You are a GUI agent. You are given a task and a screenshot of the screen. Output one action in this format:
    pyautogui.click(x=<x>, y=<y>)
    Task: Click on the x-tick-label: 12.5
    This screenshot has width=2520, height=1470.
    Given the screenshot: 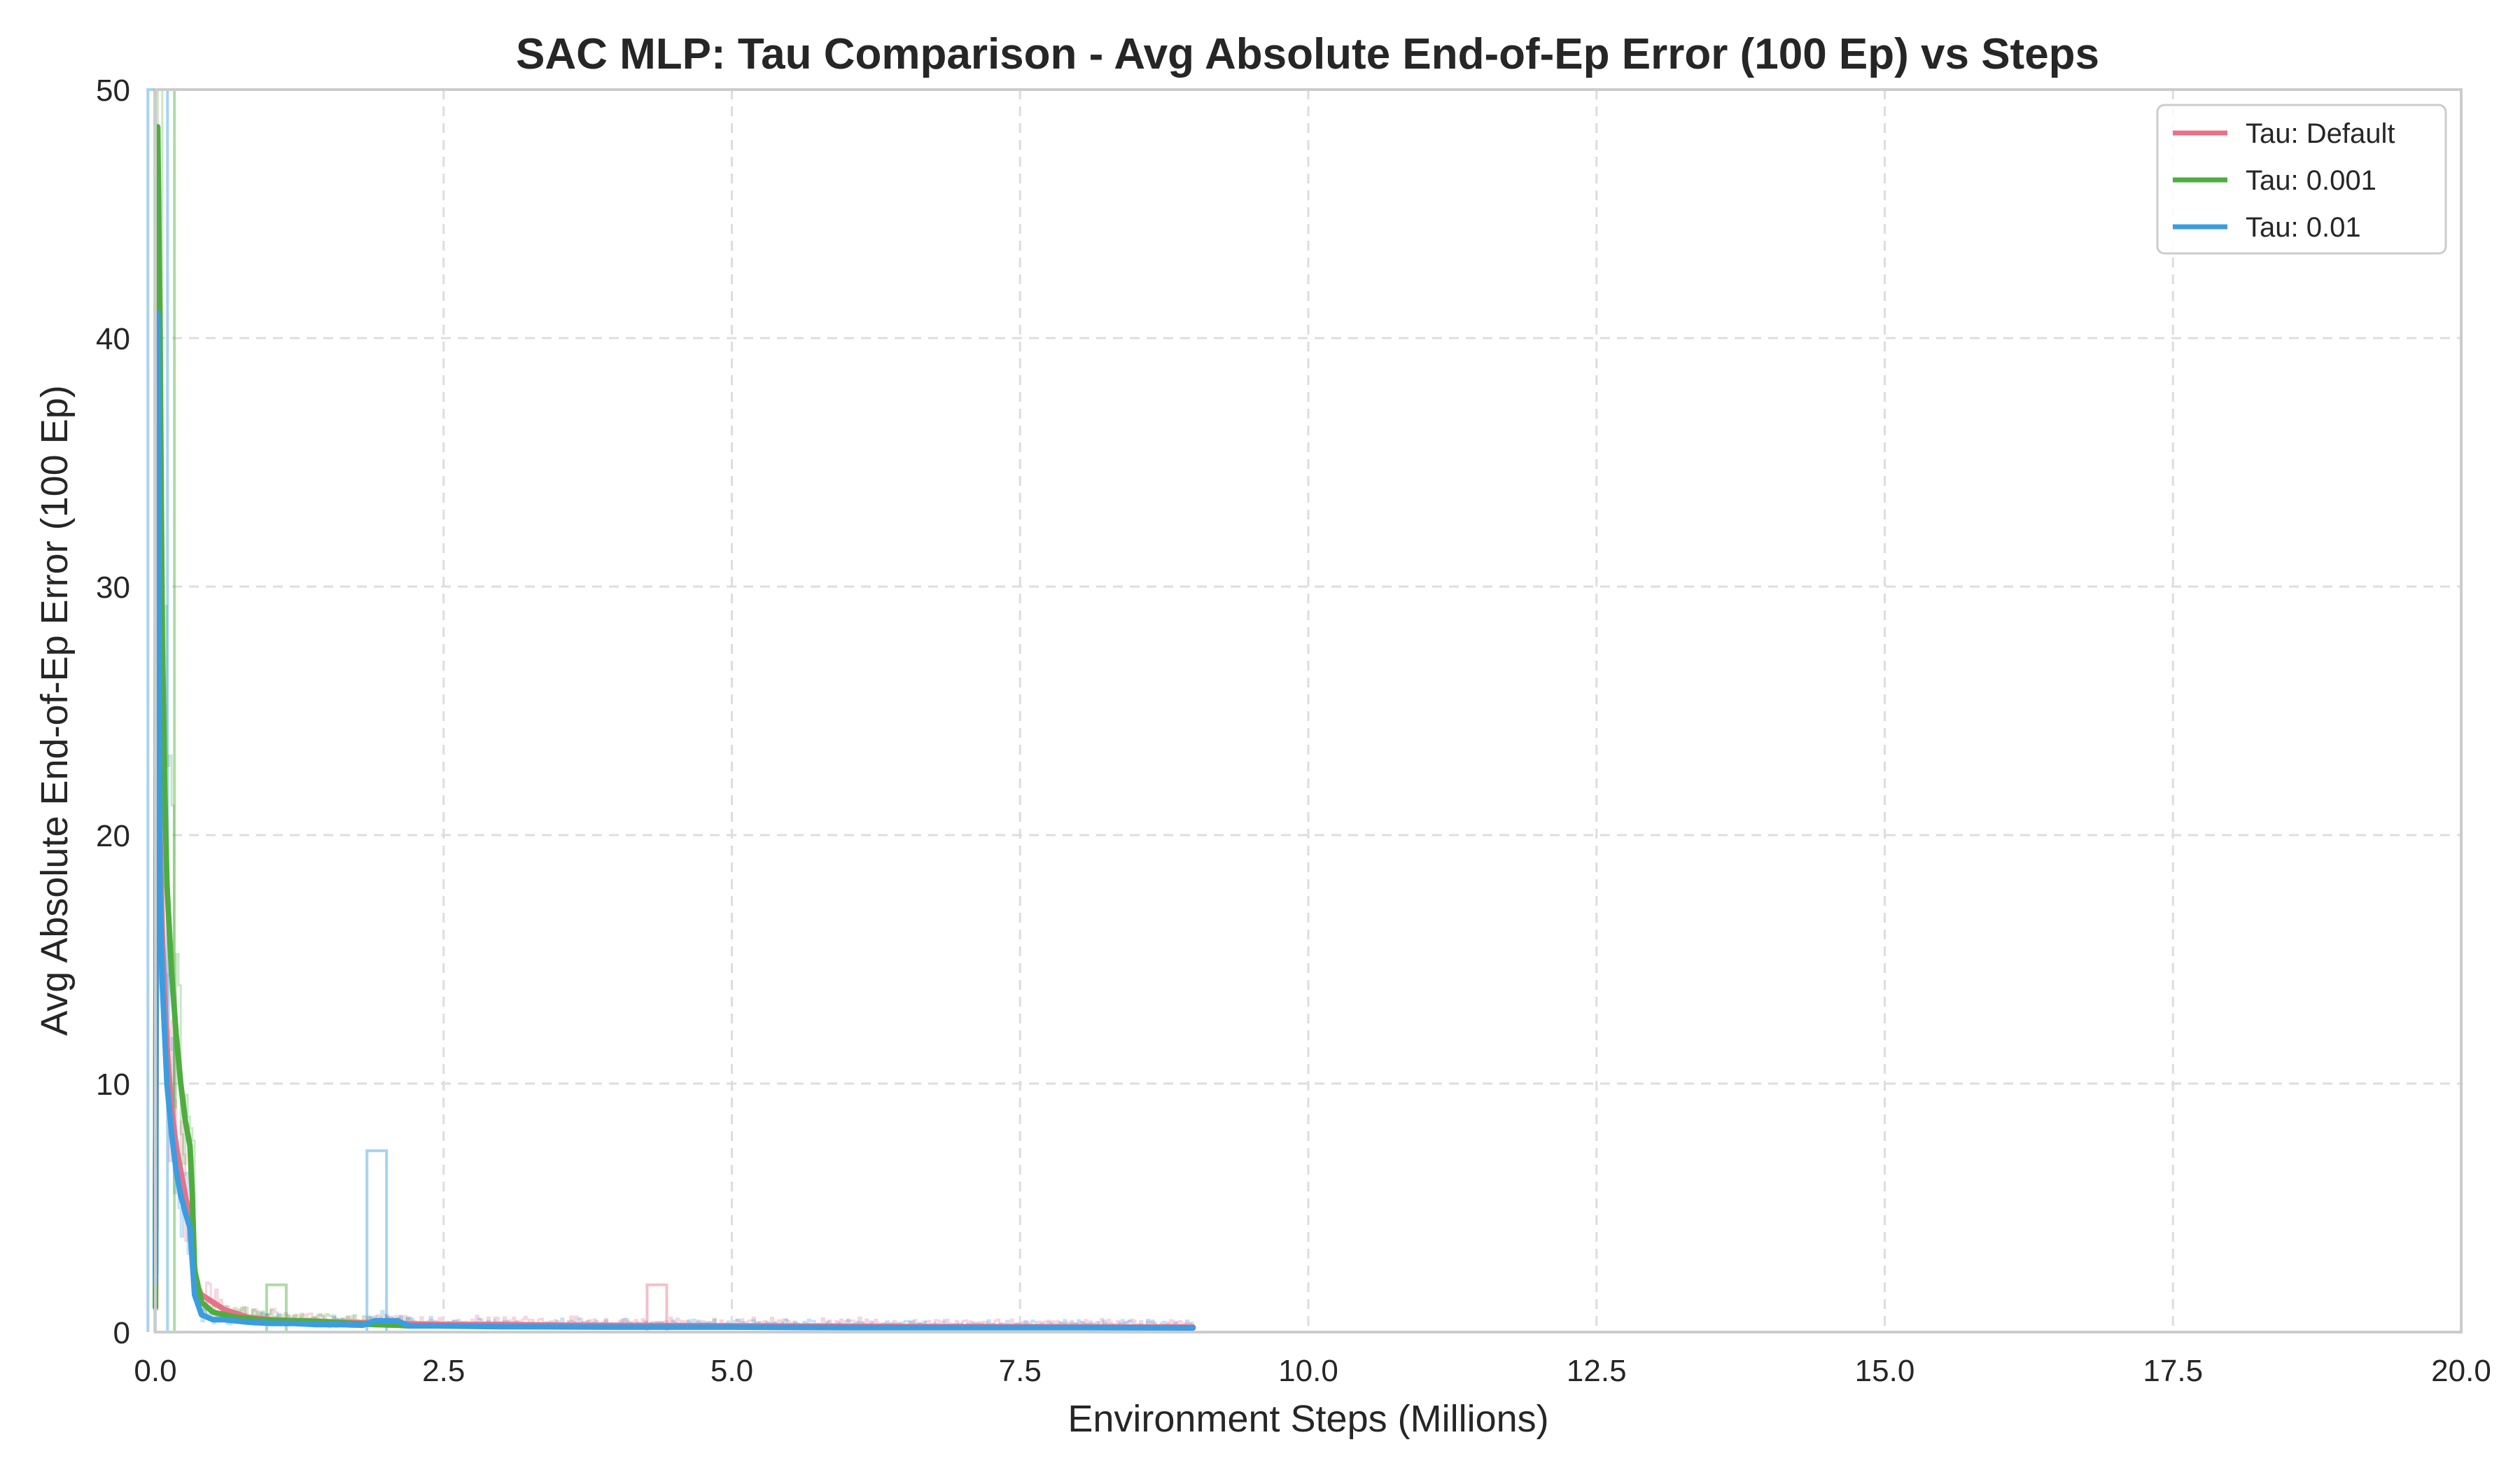 What is the action you would take?
    pyautogui.click(x=1597, y=1371)
    